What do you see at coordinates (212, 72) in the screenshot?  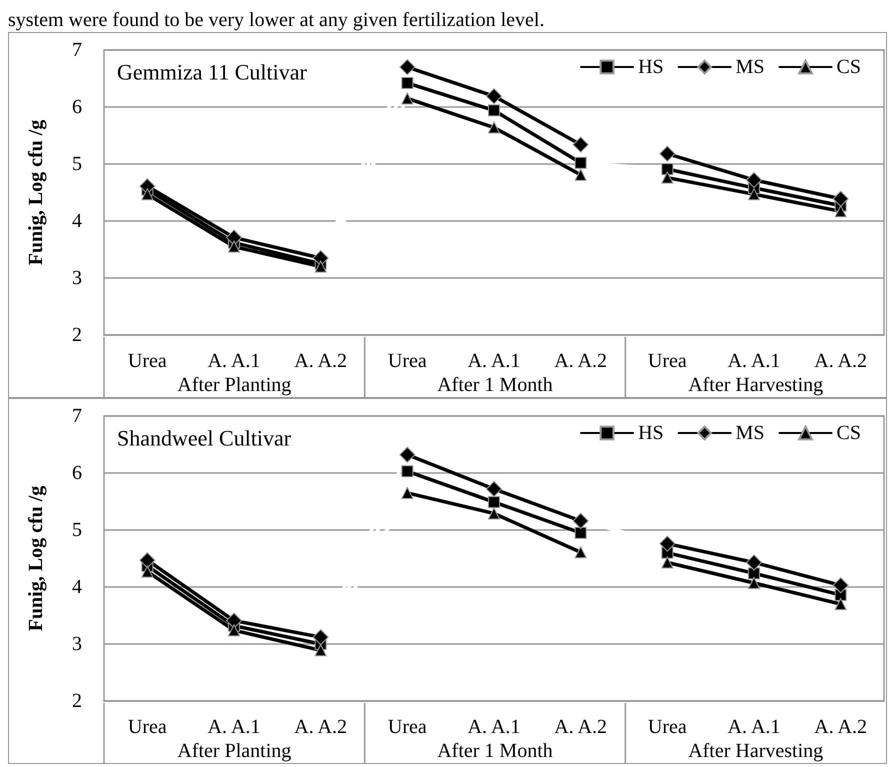 I see `chart-title: Gemmiza 11 Cultivar` at bounding box center [212, 72].